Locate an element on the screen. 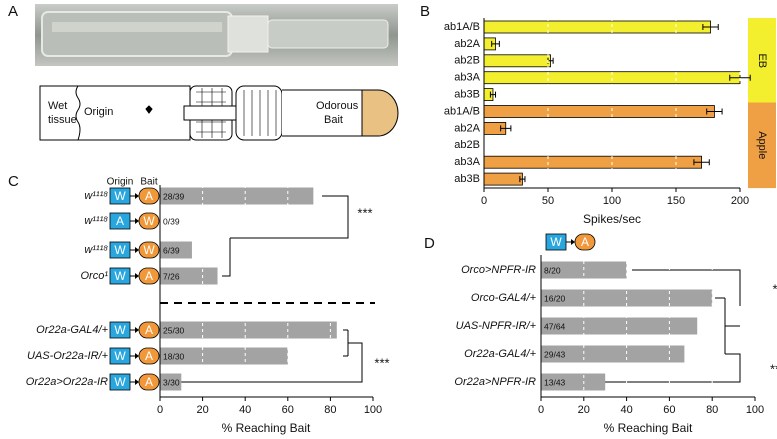 Image resolution: width=777 pixels, height=439 pixels. diagram-label: Origin is located at coordinates (98, 112).